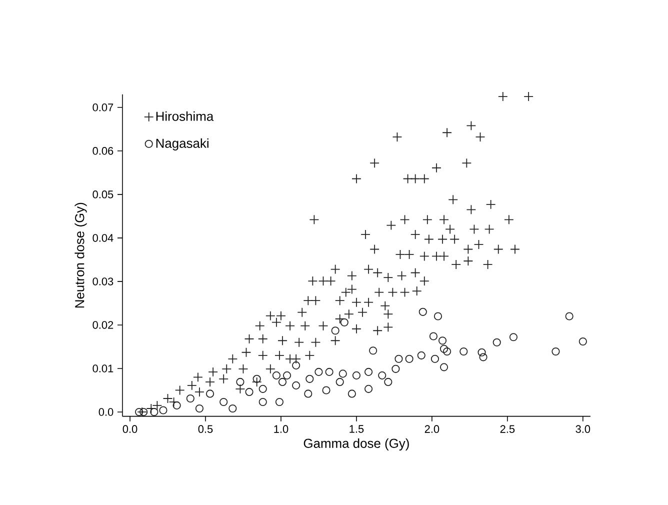 This screenshot has width=668, height=505. Describe the element at coordinates (103, 238) in the screenshot. I see `y-tick-label: 0.04` at that location.